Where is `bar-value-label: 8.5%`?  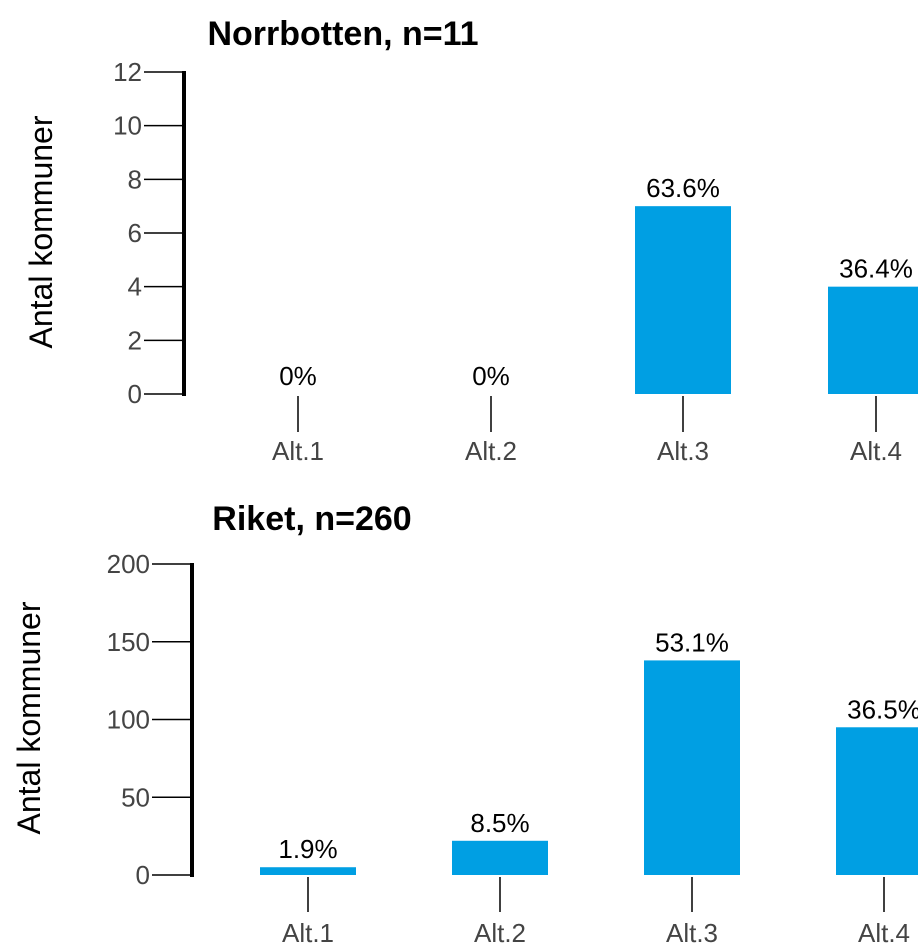 bar-value-label: 8.5% is located at coordinates (499, 823).